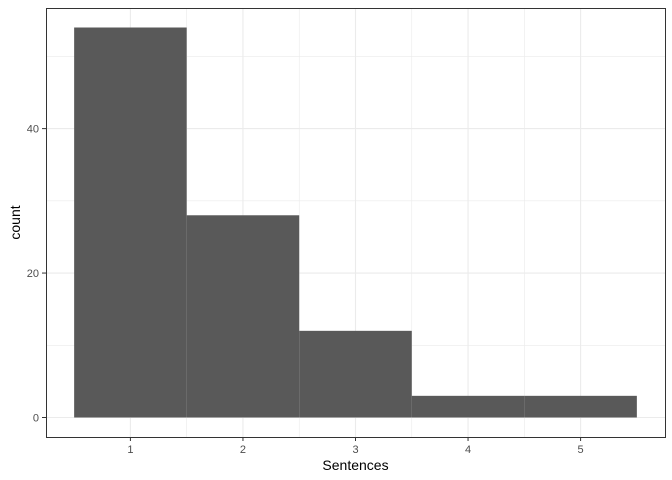  Describe the element at coordinates (468, 450) in the screenshot. I see `x-tick-label: 4` at that location.